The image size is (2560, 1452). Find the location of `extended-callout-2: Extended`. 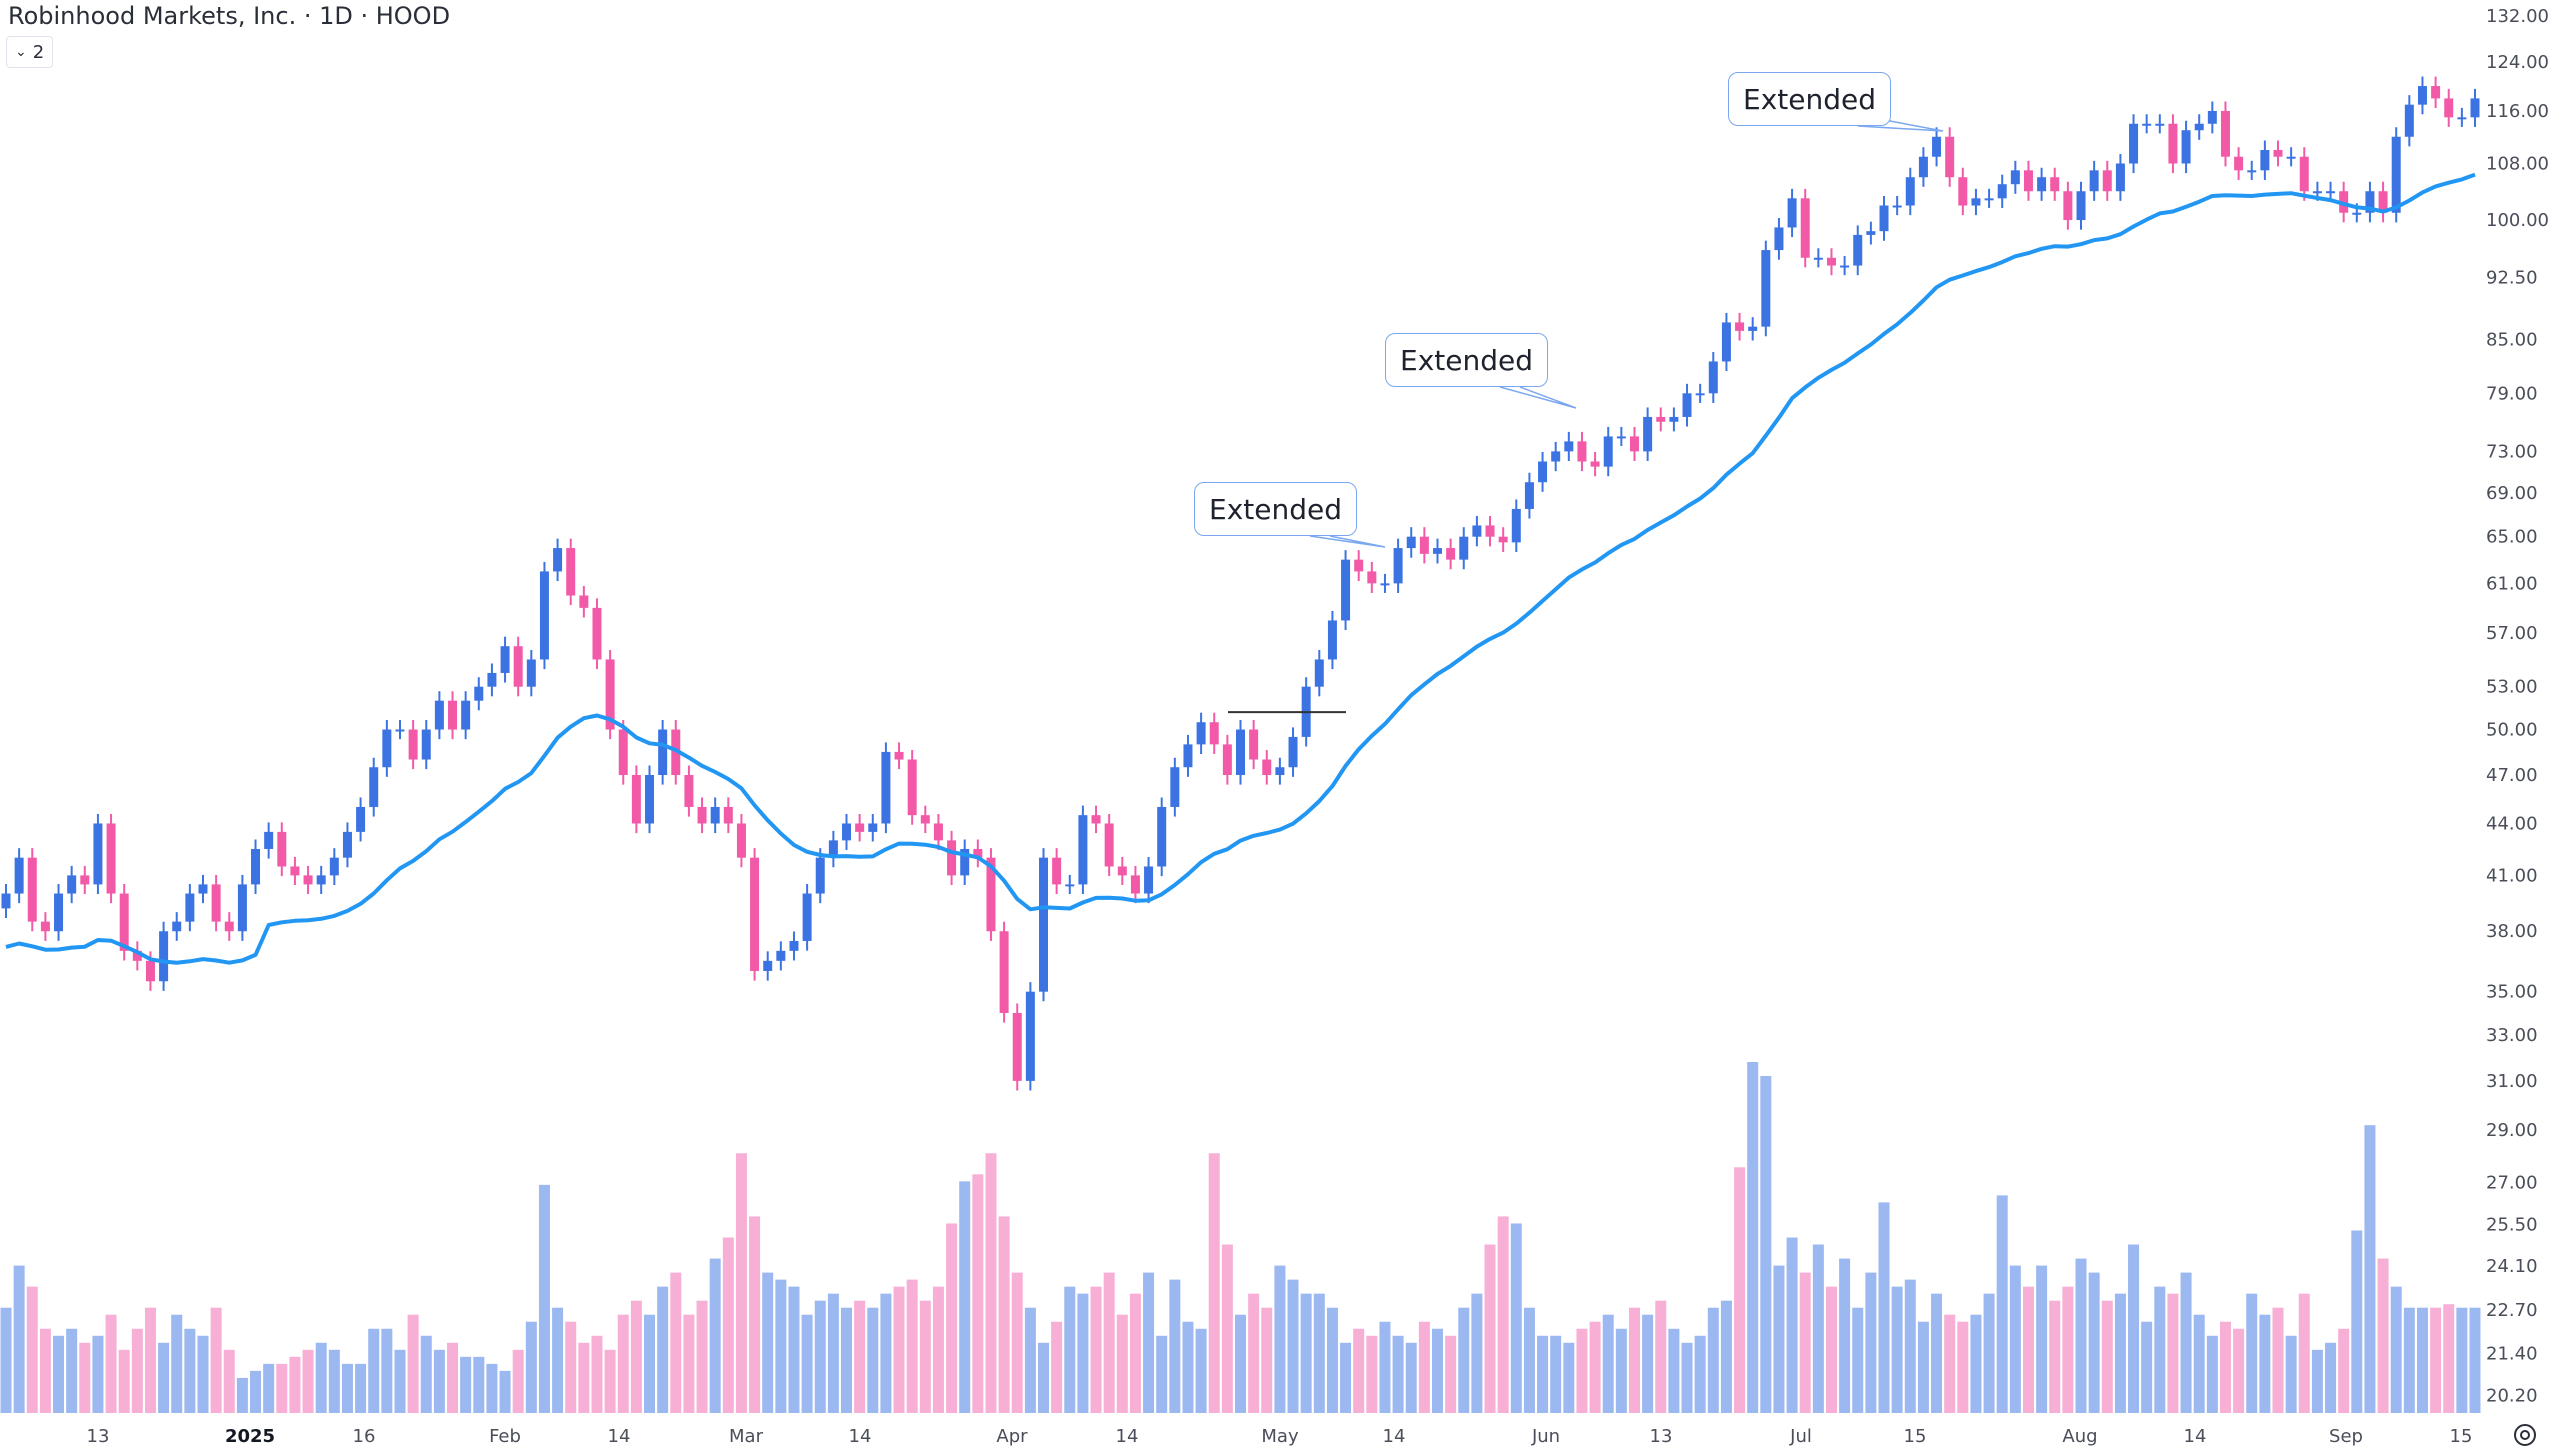

extended-callout-2: Extended is located at coordinates (1466, 360).